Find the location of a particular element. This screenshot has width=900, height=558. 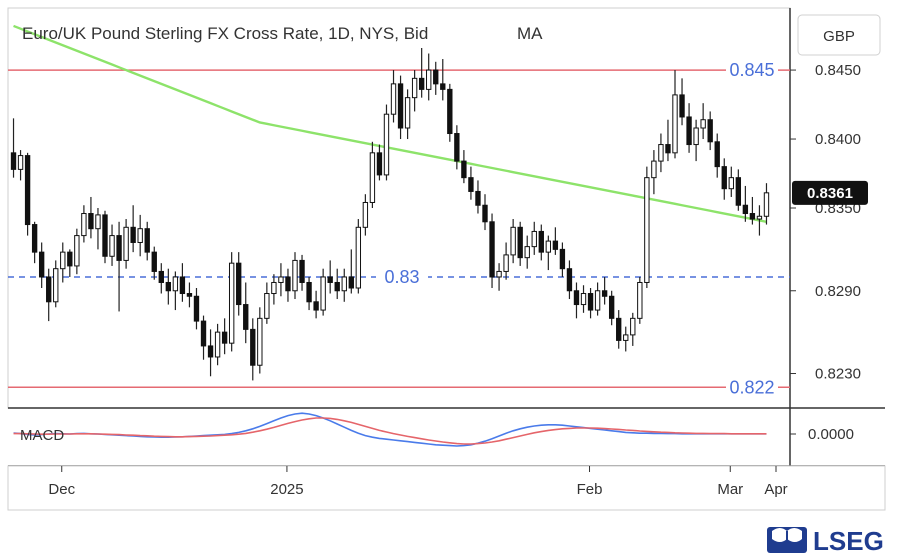

date-tick-label: Dec is located at coordinates (61, 489).